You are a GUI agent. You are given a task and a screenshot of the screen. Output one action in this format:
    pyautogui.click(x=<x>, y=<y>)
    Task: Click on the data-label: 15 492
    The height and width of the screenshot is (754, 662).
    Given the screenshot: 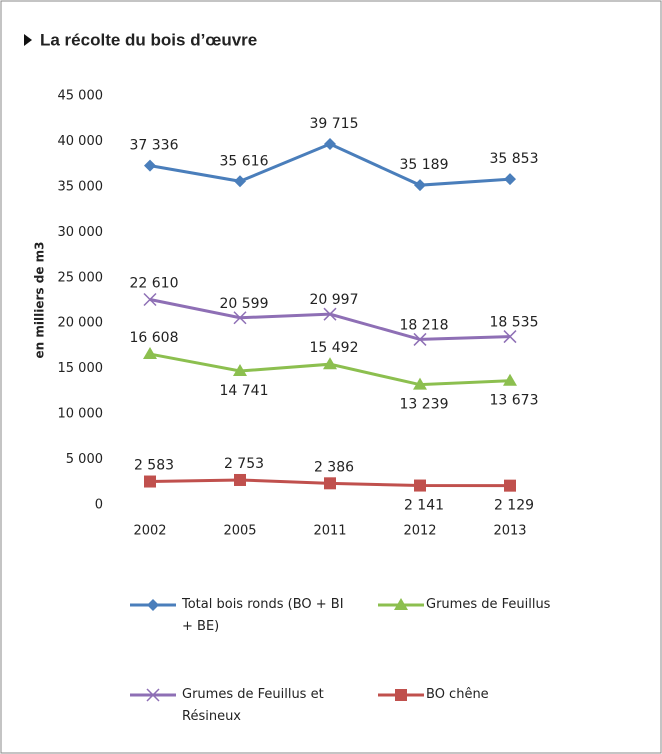 What is the action you would take?
    pyautogui.click(x=334, y=348)
    